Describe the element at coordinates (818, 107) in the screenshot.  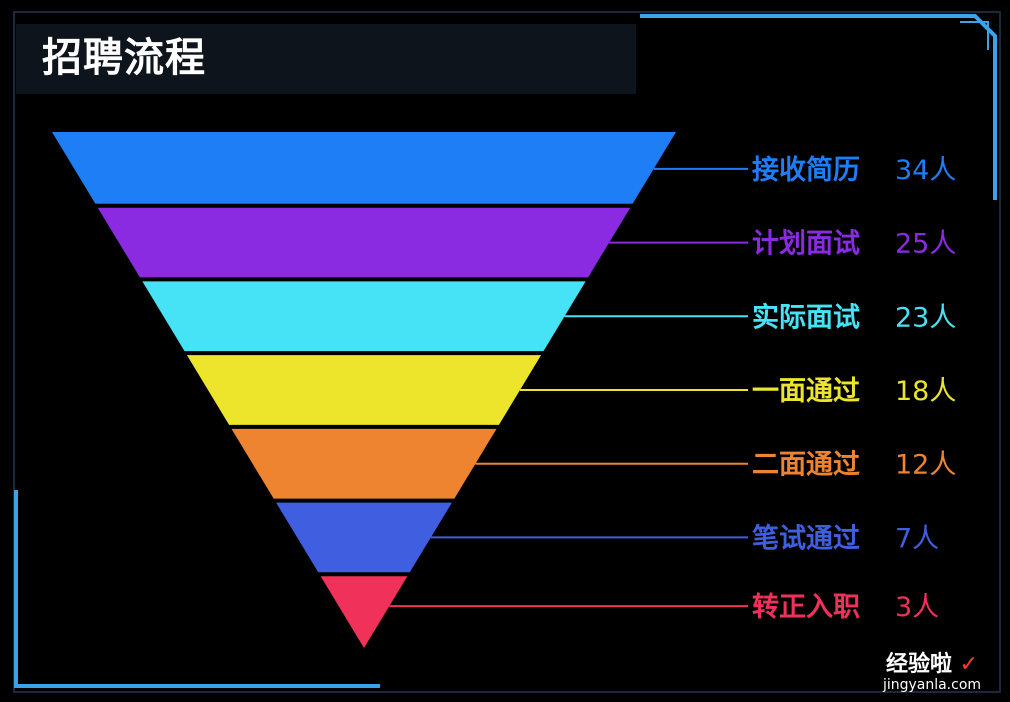
I see `corner-accent-top-right` at that location.